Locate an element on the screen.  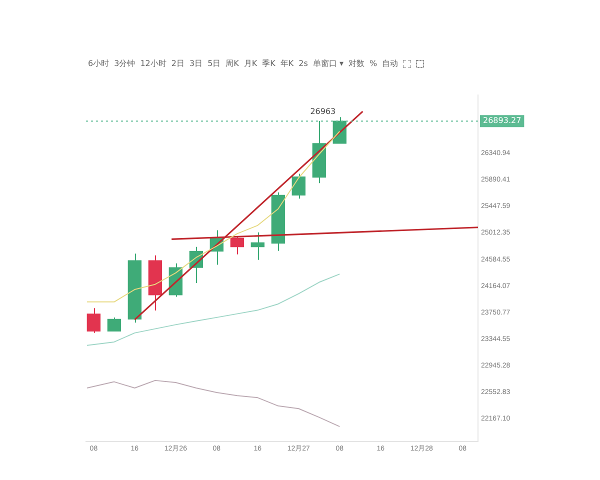
text: 季K is located at coordinates (269, 63).